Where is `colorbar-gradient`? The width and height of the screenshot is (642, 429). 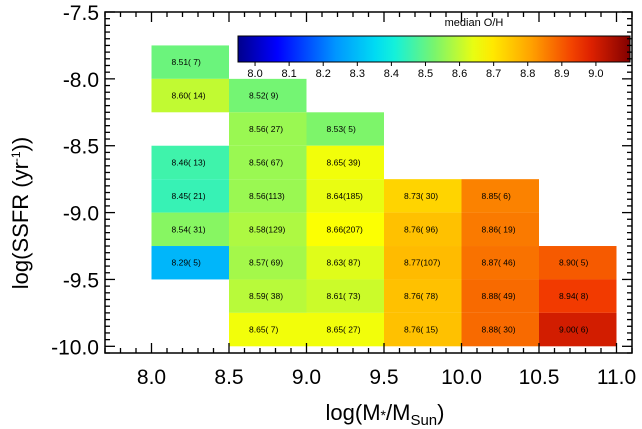
colorbar-gradient is located at coordinates (434, 49).